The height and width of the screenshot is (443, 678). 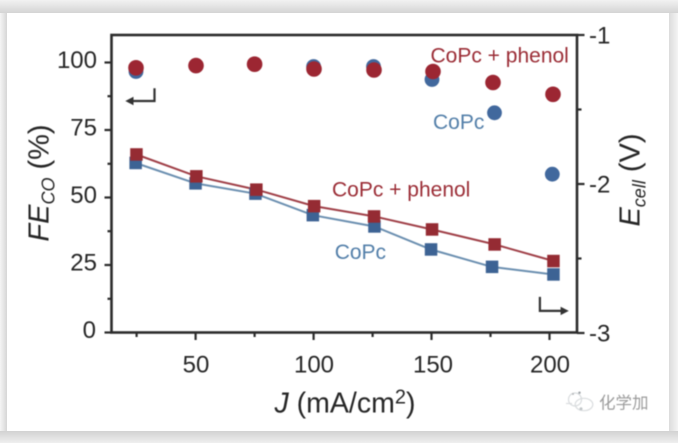 What do you see at coordinates (41, 182) in the screenshot?
I see `svg-text: FECO (%)` at bounding box center [41, 182].